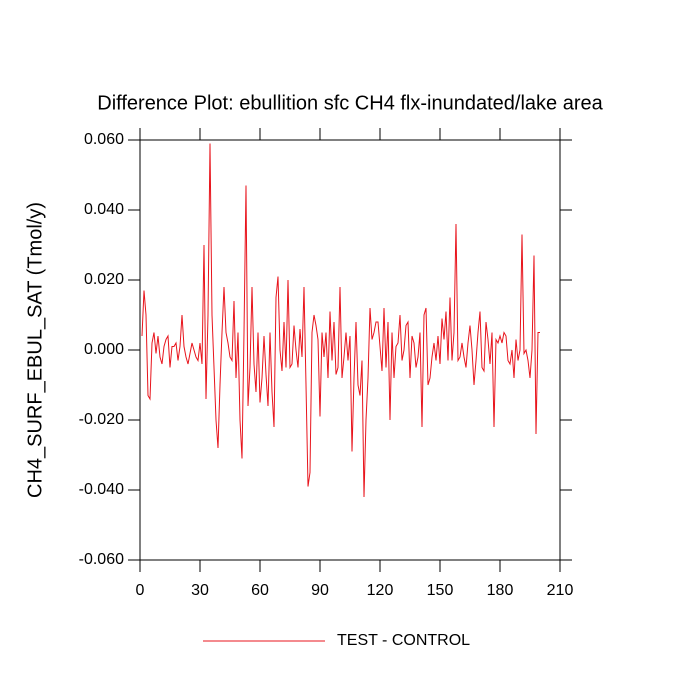  I want to click on y-axis-label: CH4_SURF_EBUL_SAT (Tmol/y), so click(35, 350).